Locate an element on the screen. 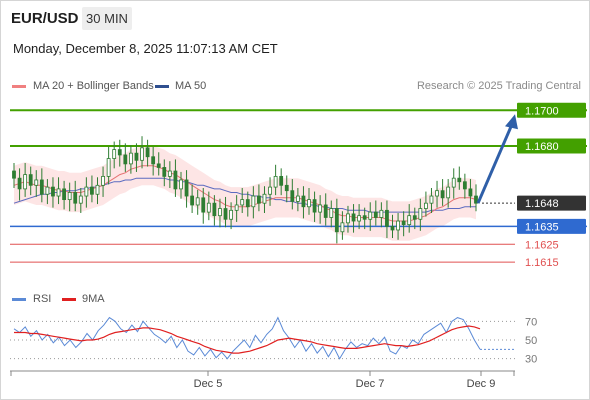  rsi-tick-70: 70 is located at coordinates (531, 322).